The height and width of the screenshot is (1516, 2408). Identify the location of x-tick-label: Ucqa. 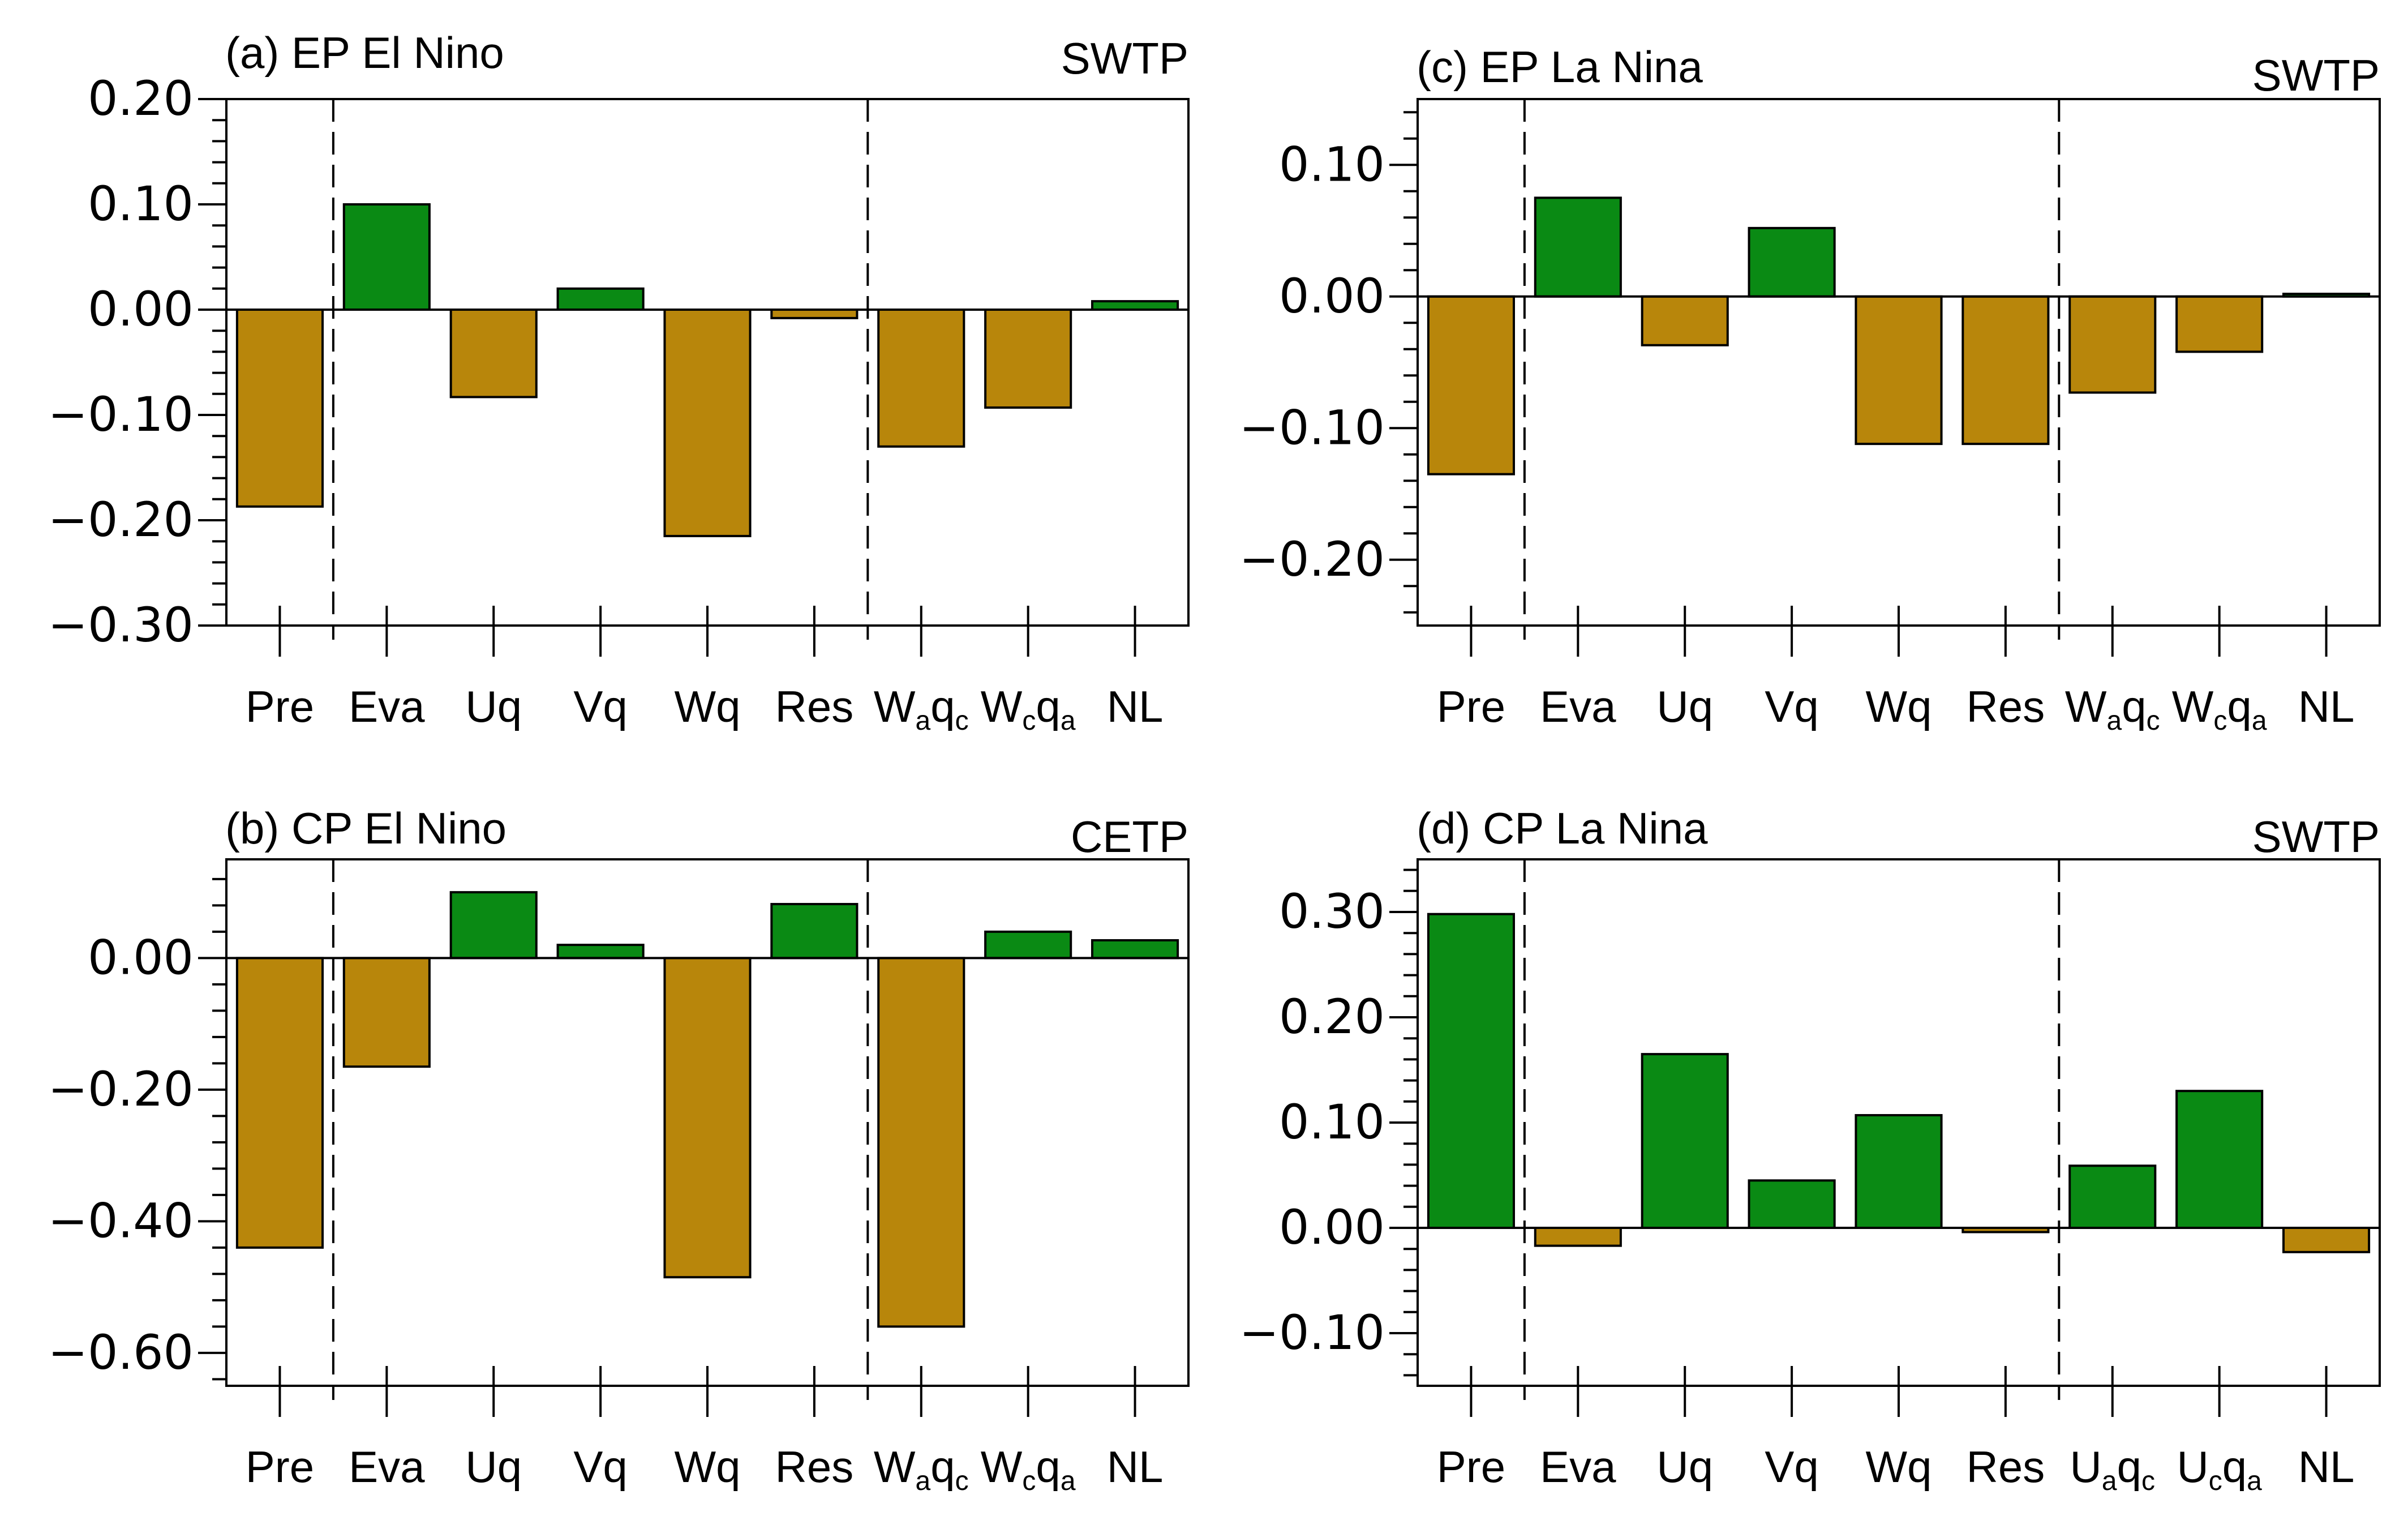
(2219, 1469).